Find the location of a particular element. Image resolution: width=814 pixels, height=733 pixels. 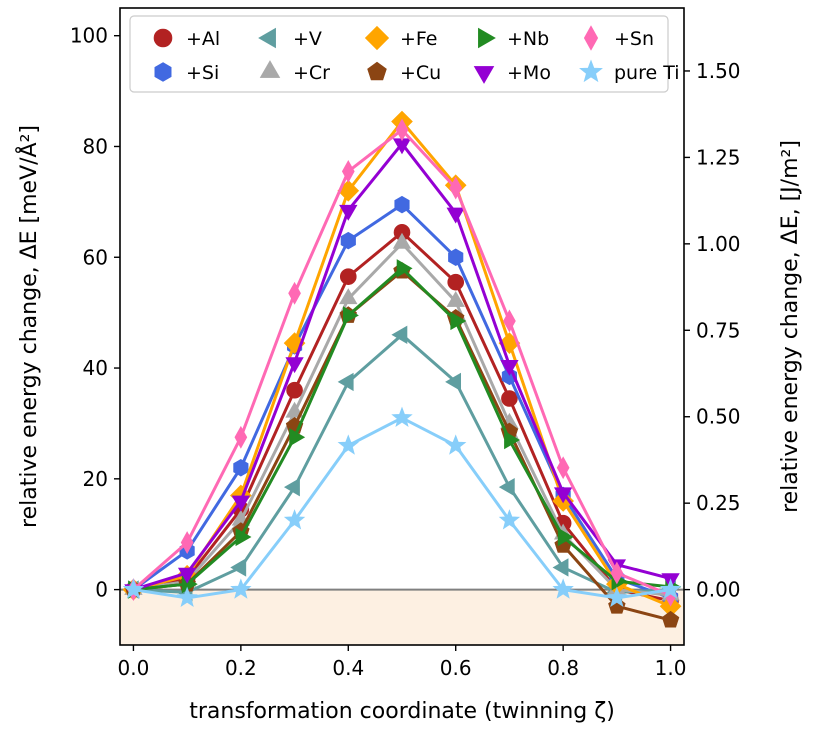

x-axis-label: transformation coordinate (twinning ζ) is located at coordinates (402, 711).